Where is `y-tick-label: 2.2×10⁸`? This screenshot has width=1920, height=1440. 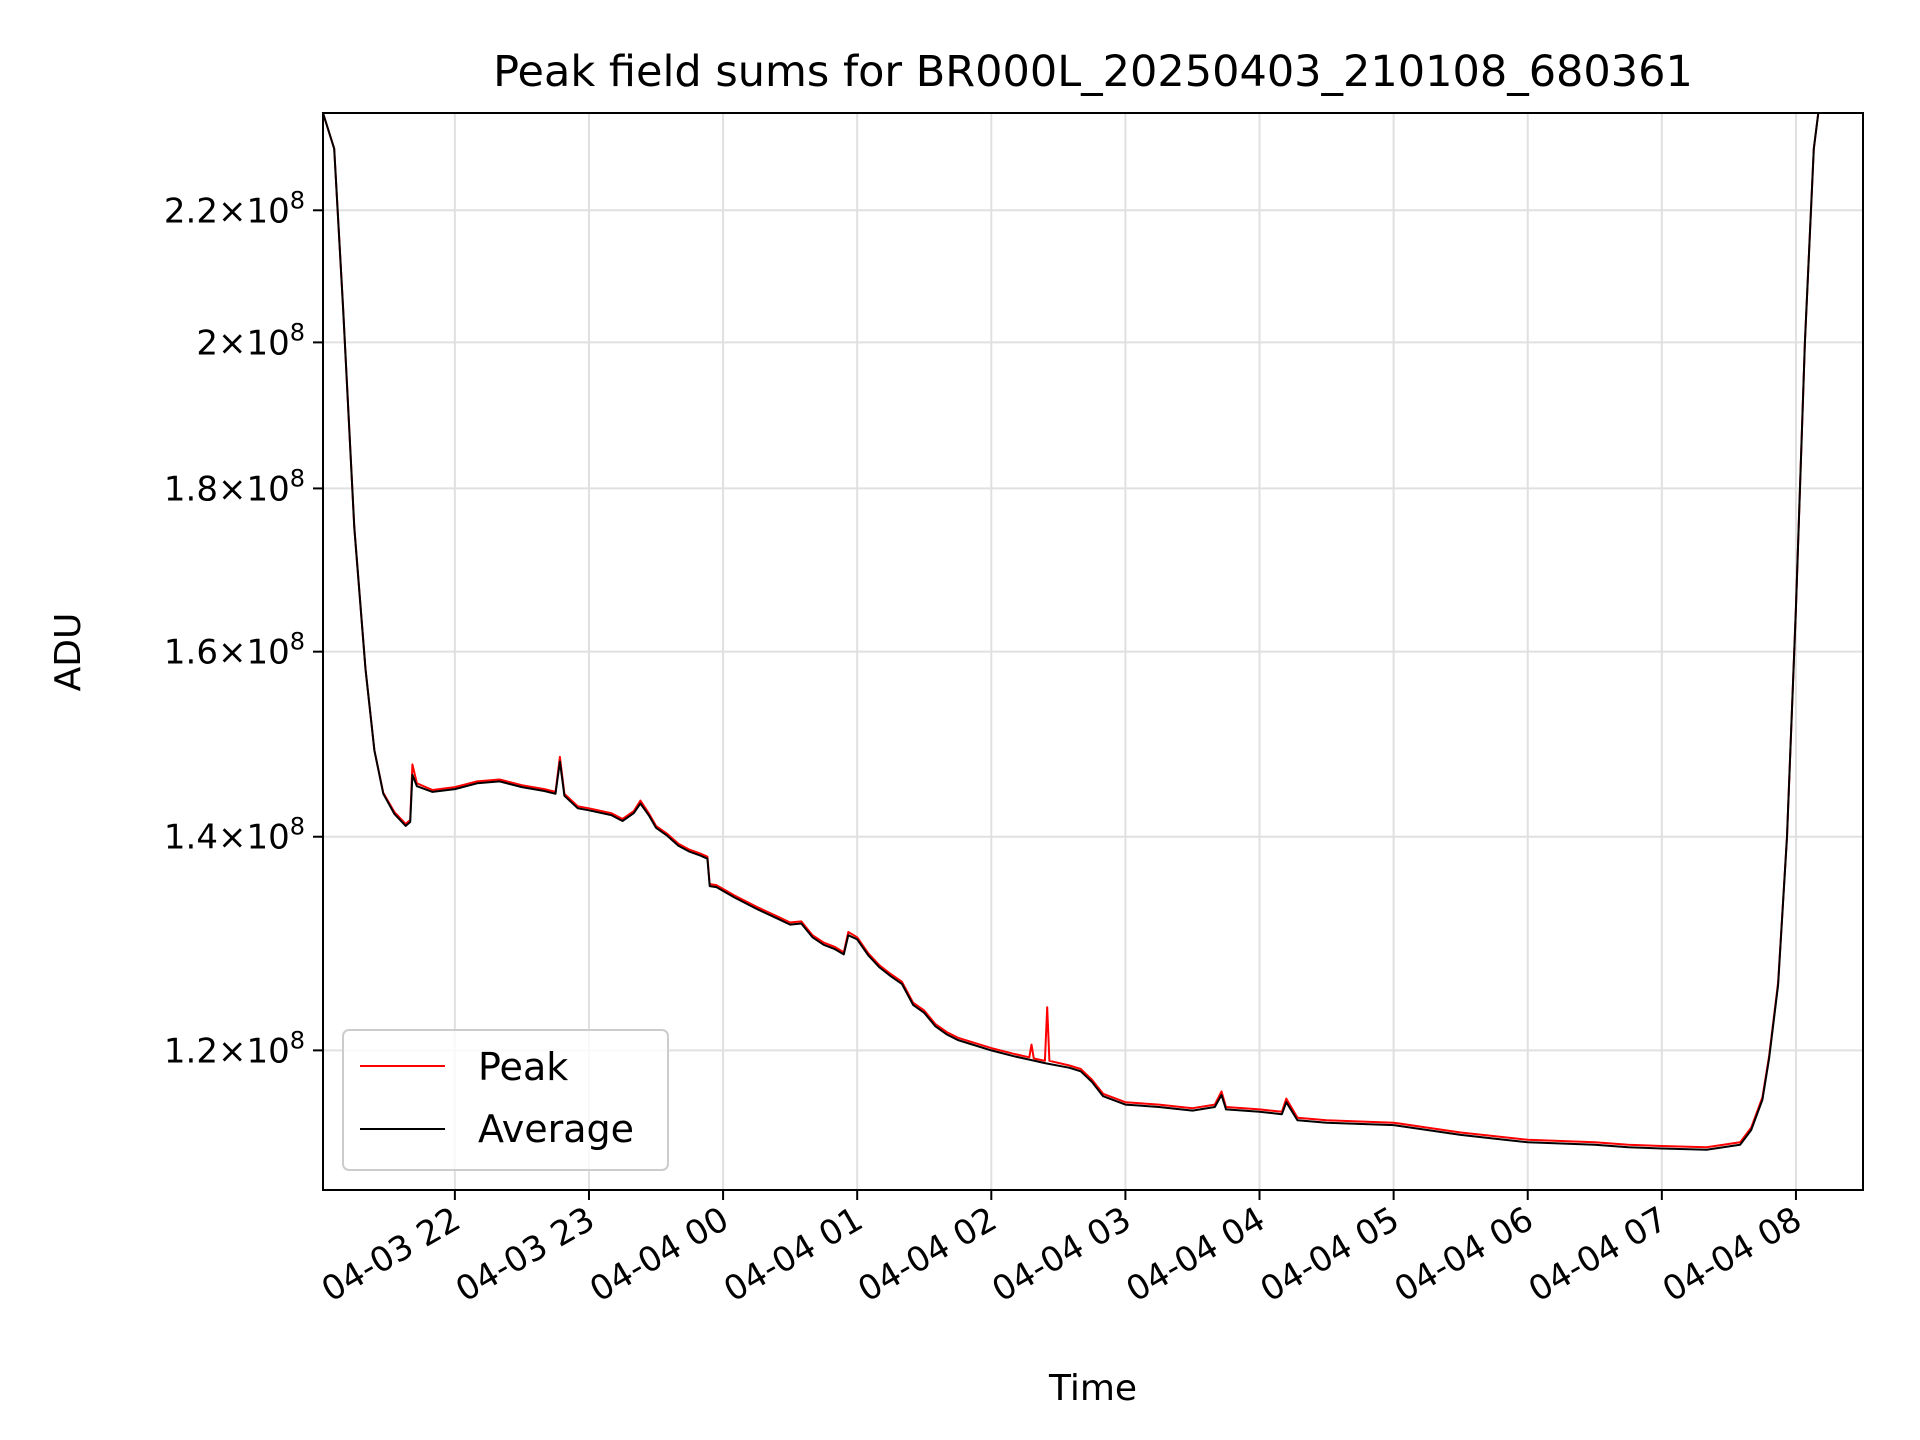
y-tick-label: 2.2×10⁸ is located at coordinates (234, 208).